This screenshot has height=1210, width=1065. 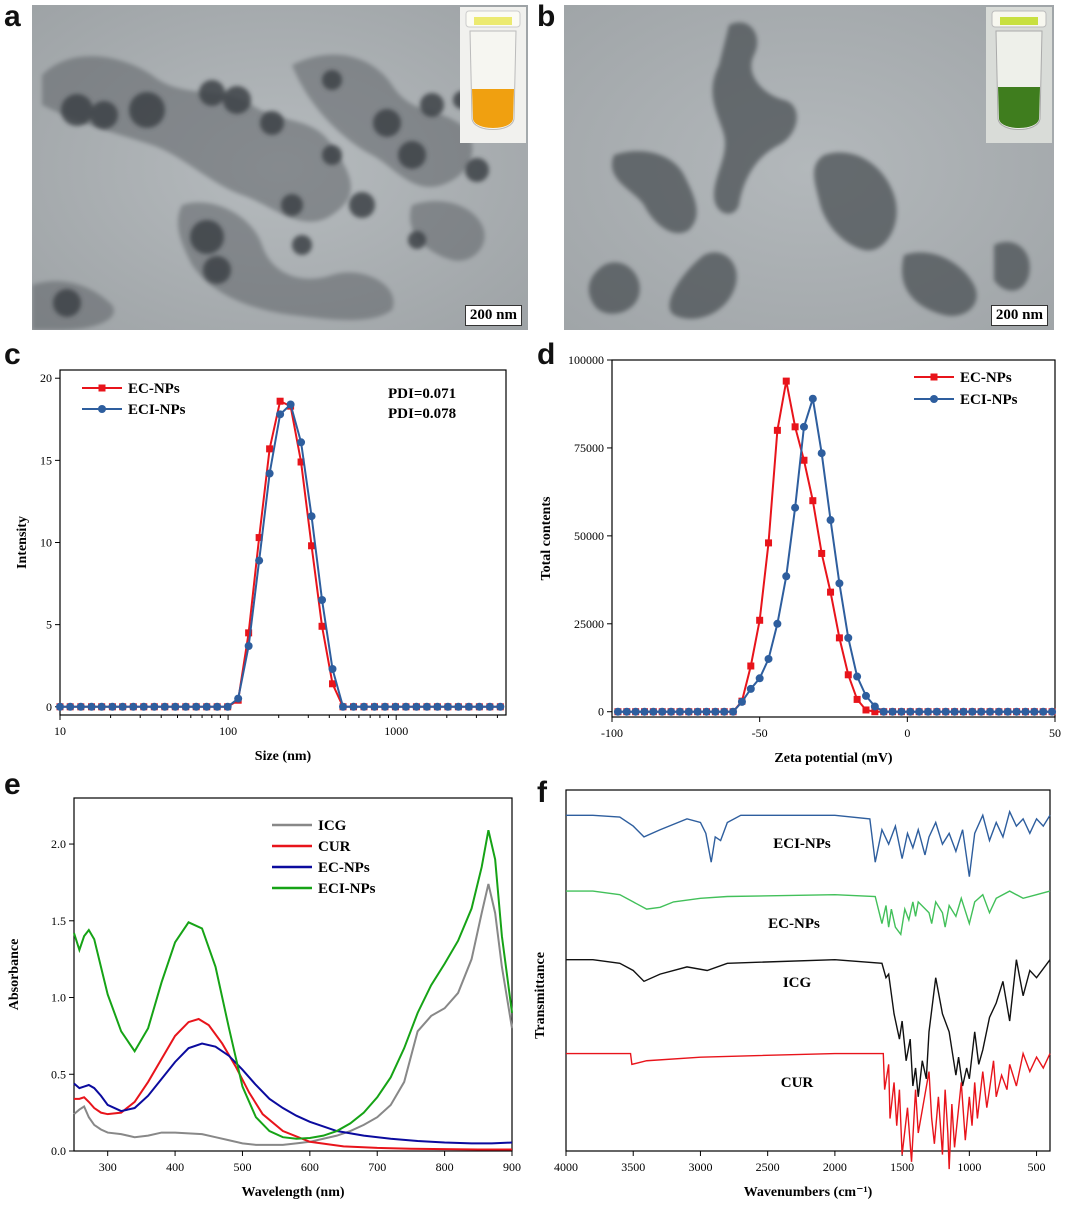 I want to click on annotation-pdi: PDI=0.071, so click(x=422, y=394).